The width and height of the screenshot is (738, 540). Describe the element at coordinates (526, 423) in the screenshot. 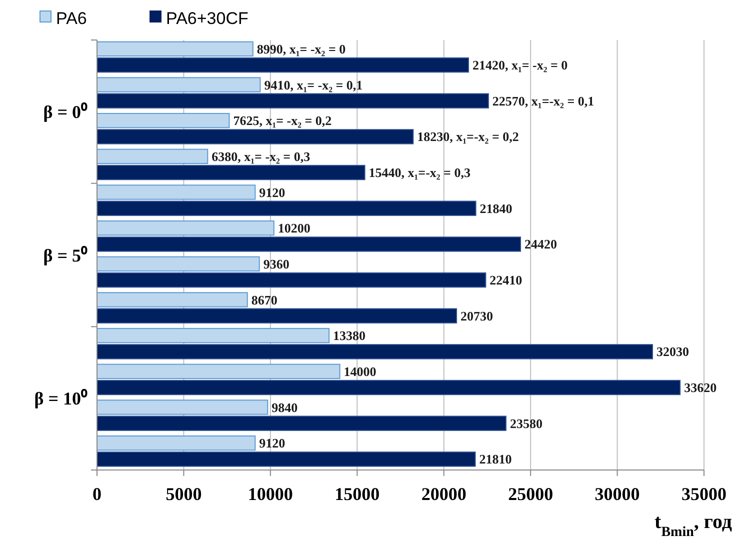

I see `data-label: 23580` at that location.